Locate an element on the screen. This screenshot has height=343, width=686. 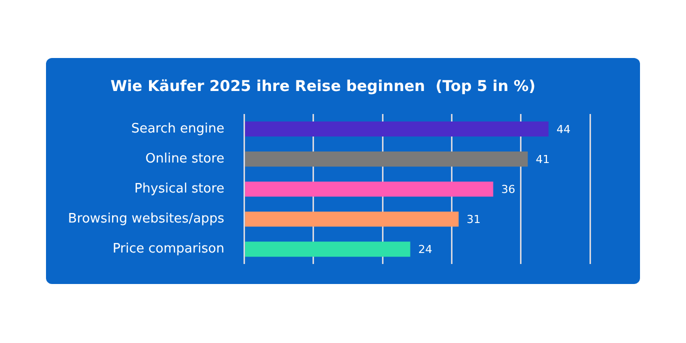
chart-title: Wie Käufer 2025 ihre Reise beginnen (Top 5 in %) is located at coordinates (323, 85).